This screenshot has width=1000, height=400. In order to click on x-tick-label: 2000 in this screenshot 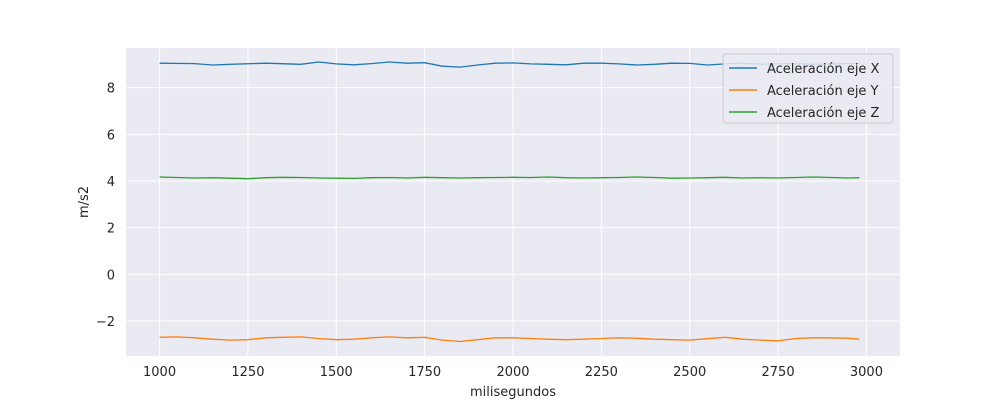, I will do `click(512, 372)`.